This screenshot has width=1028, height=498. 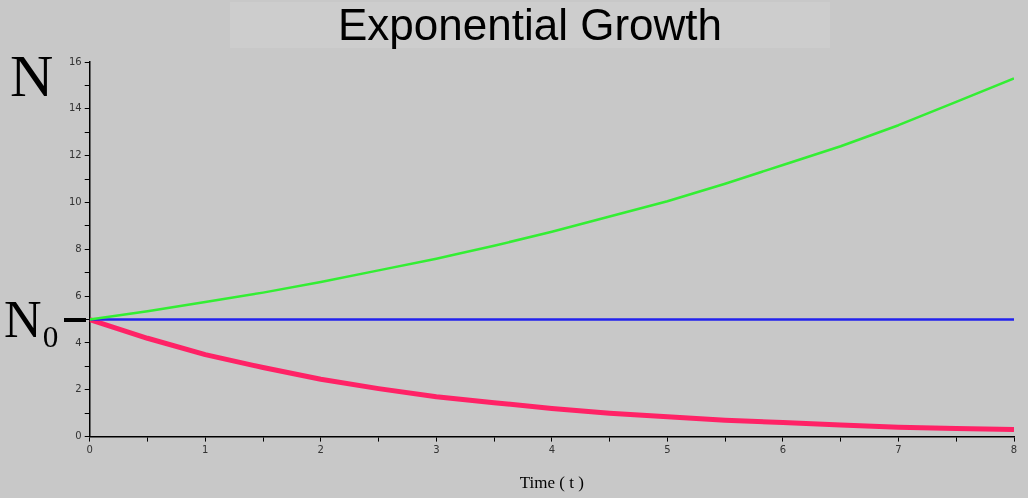 What do you see at coordinates (78, 389) in the screenshot?
I see `y-tick-label: 2` at bounding box center [78, 389].